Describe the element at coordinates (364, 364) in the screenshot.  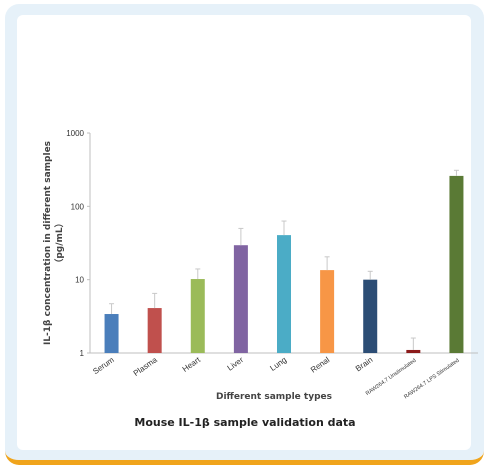
I see `x-category-label: Brain` at that location.